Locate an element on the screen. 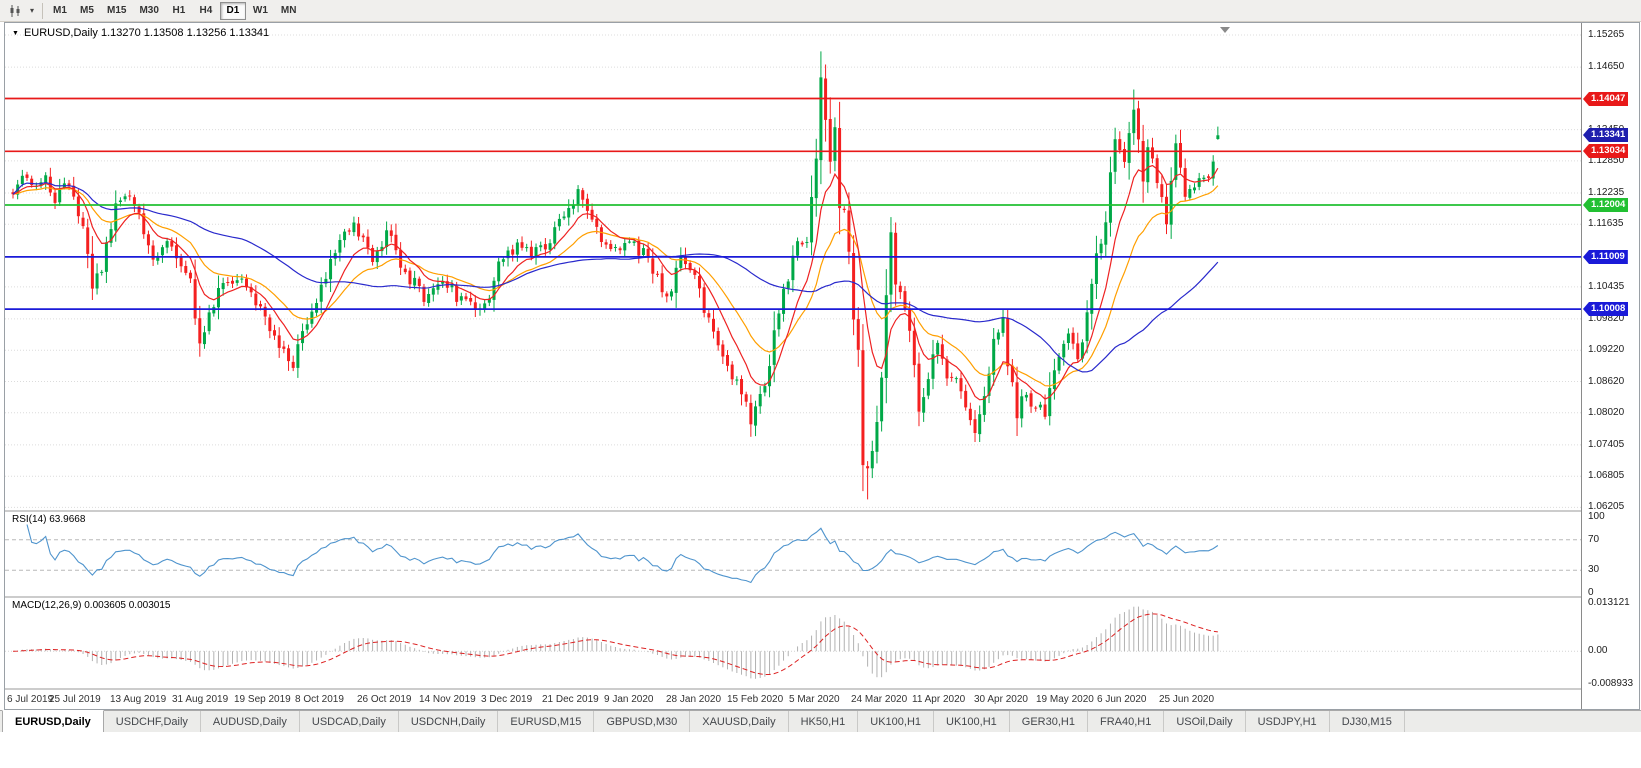 The width and height of the screenshot is (1641, 768). chart-tab-usdcnh-daily: USDCNH,Daily is located at coordinates (449, 721).